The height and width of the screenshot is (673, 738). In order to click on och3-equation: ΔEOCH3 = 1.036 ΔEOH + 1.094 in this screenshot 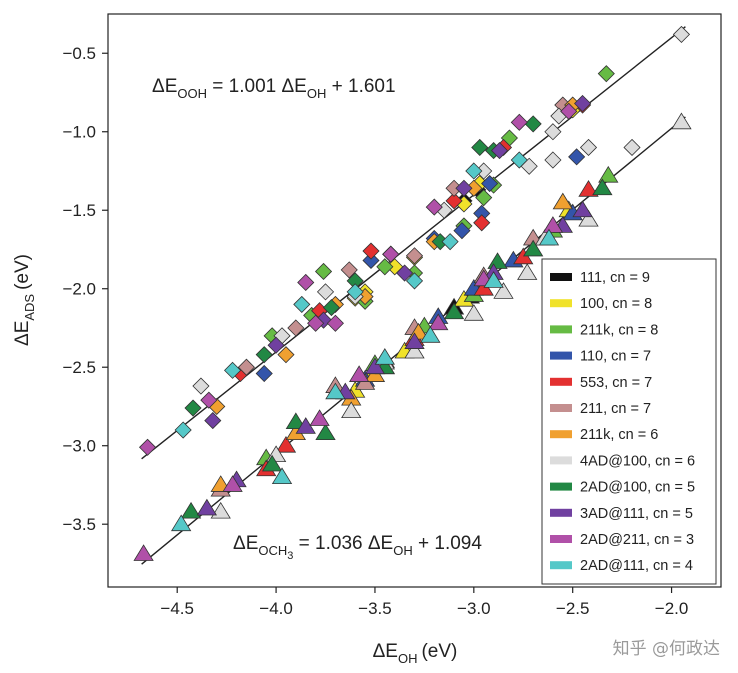, I will do `click(357, 547)`.